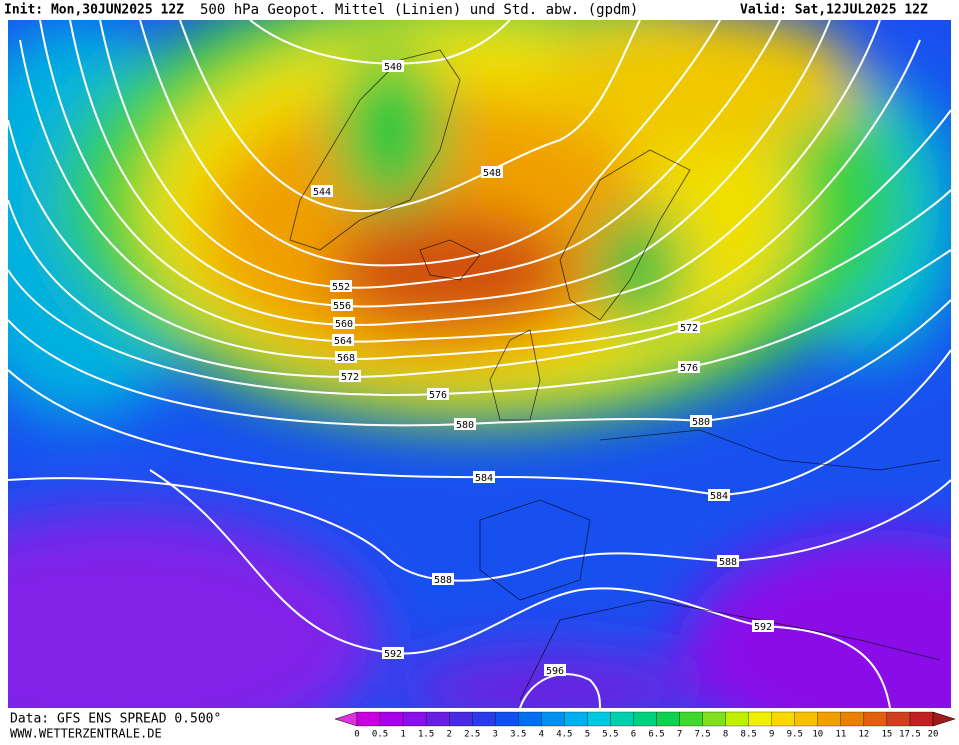 The width and height of the screenshot is (959, 745). Describe the element at coordinates (834, 10) in the screenshot. I see `valid-text: Valid: Sat,12JUL2025 12Z` at that location.